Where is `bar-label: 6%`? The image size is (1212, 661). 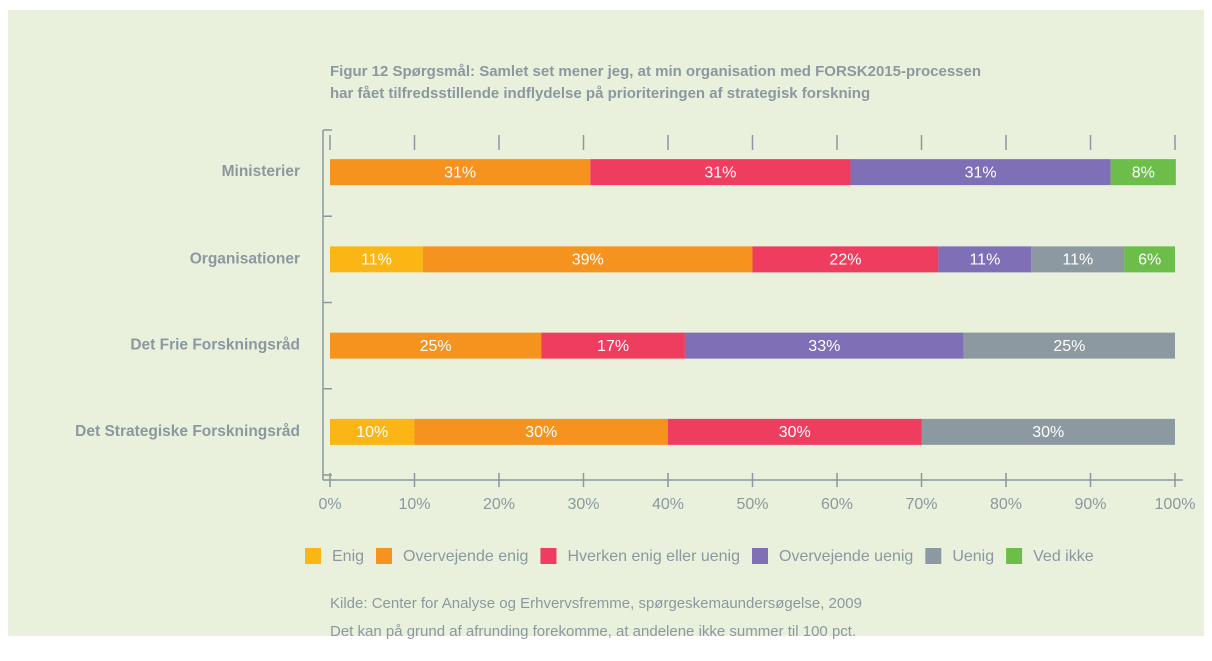 bar-label: 6% is located at coordinates (1149, 260).